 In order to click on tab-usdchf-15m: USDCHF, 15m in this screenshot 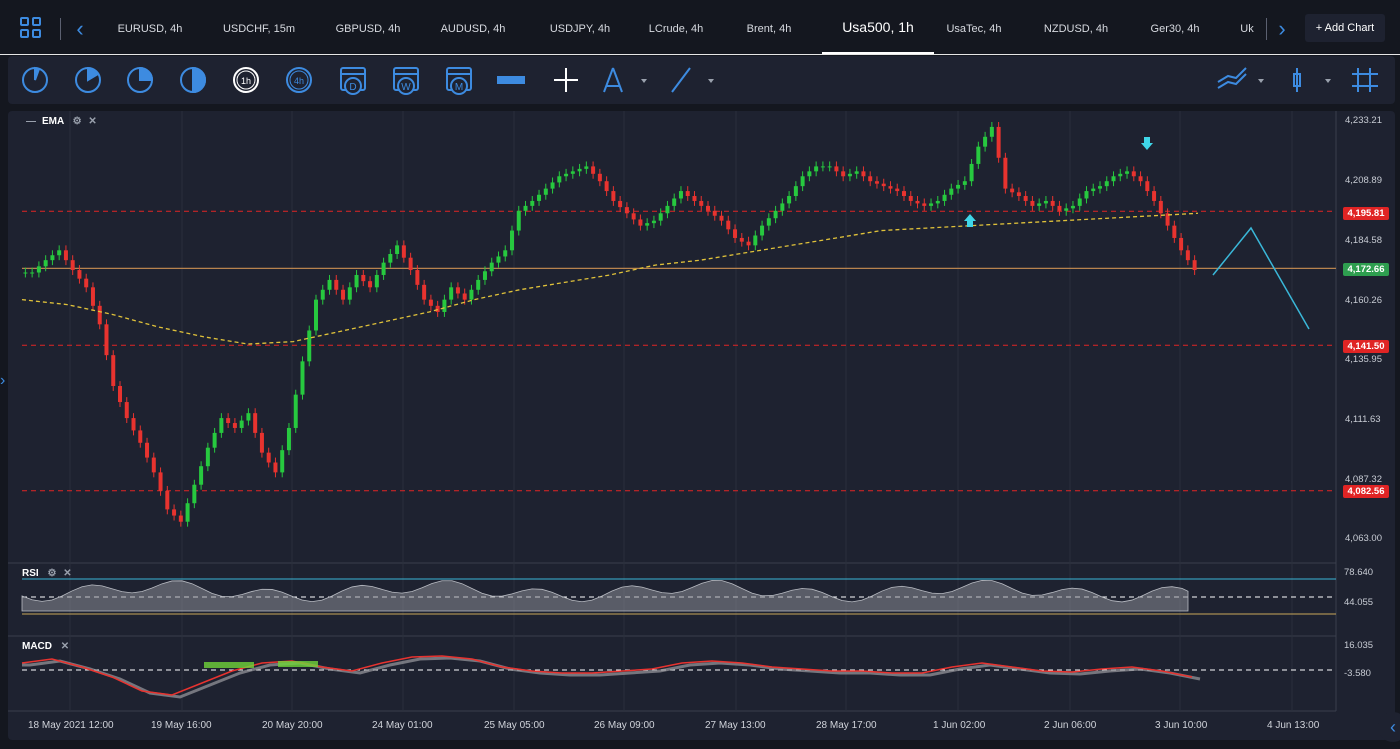, I will do `click(259, 29)`.